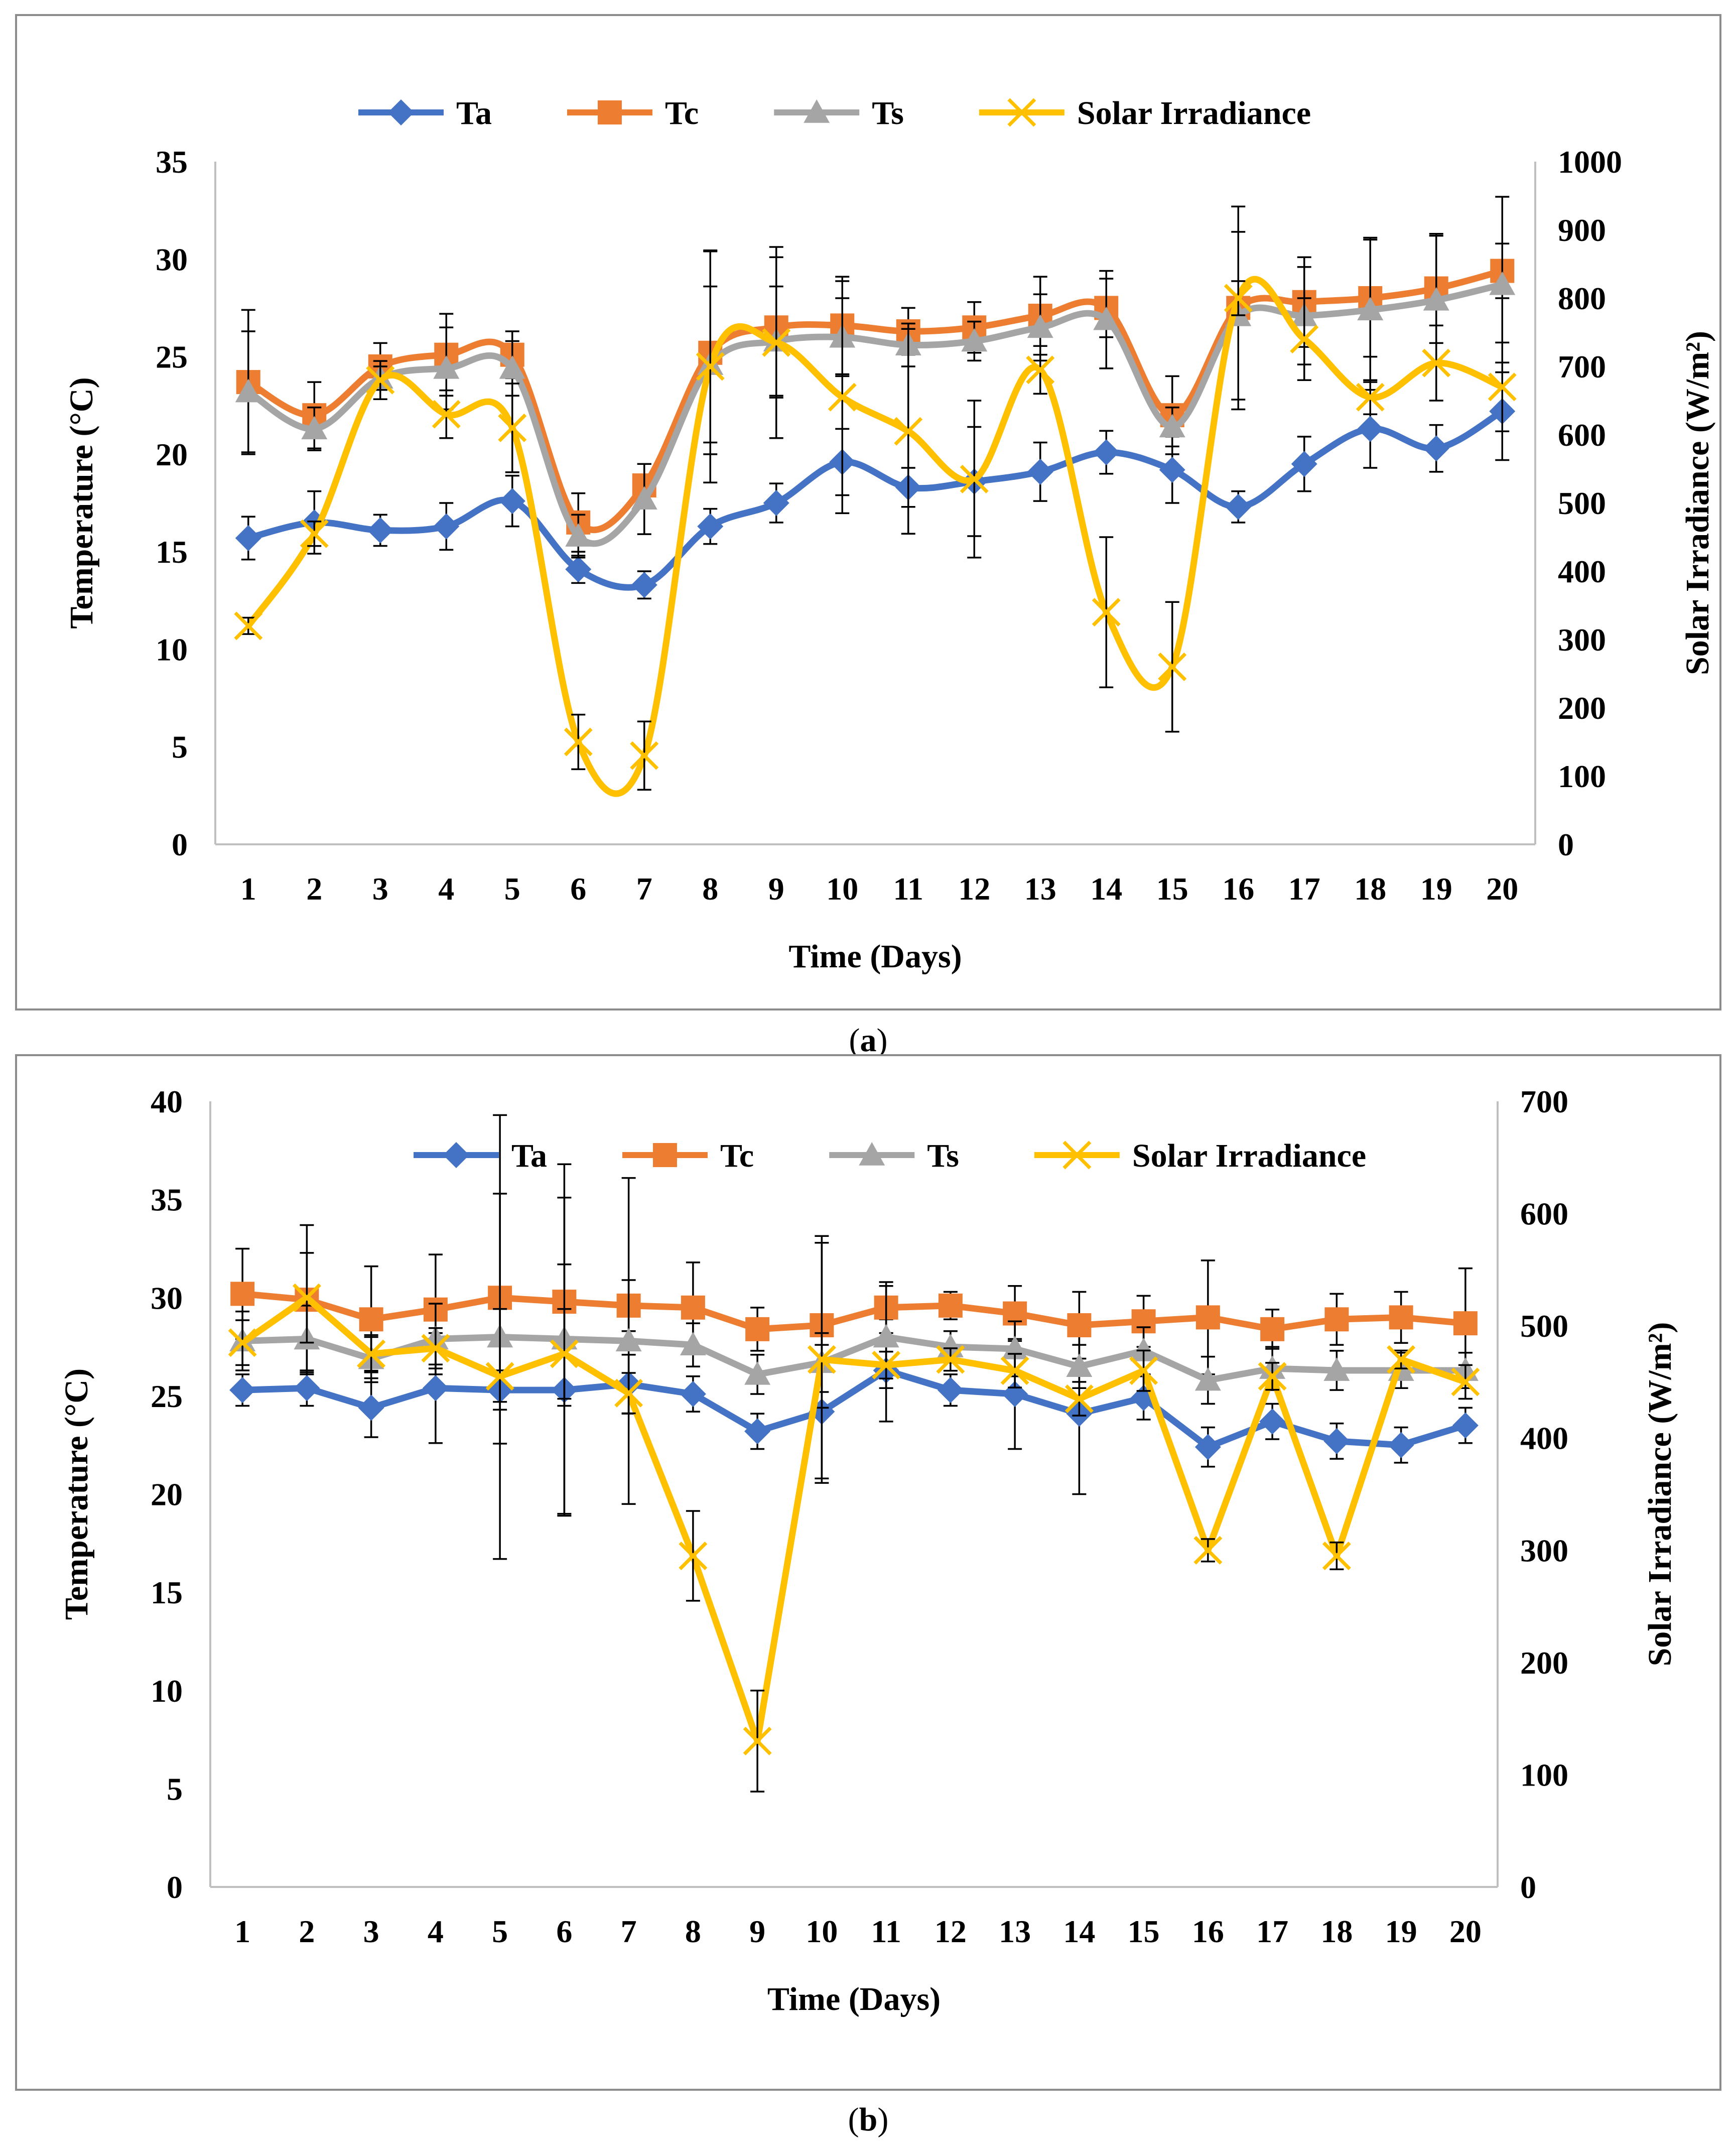 The height and width of the screenshot is (2152, 1736). I want to click on a-legend-item-2: Ts, so click(839, 113).